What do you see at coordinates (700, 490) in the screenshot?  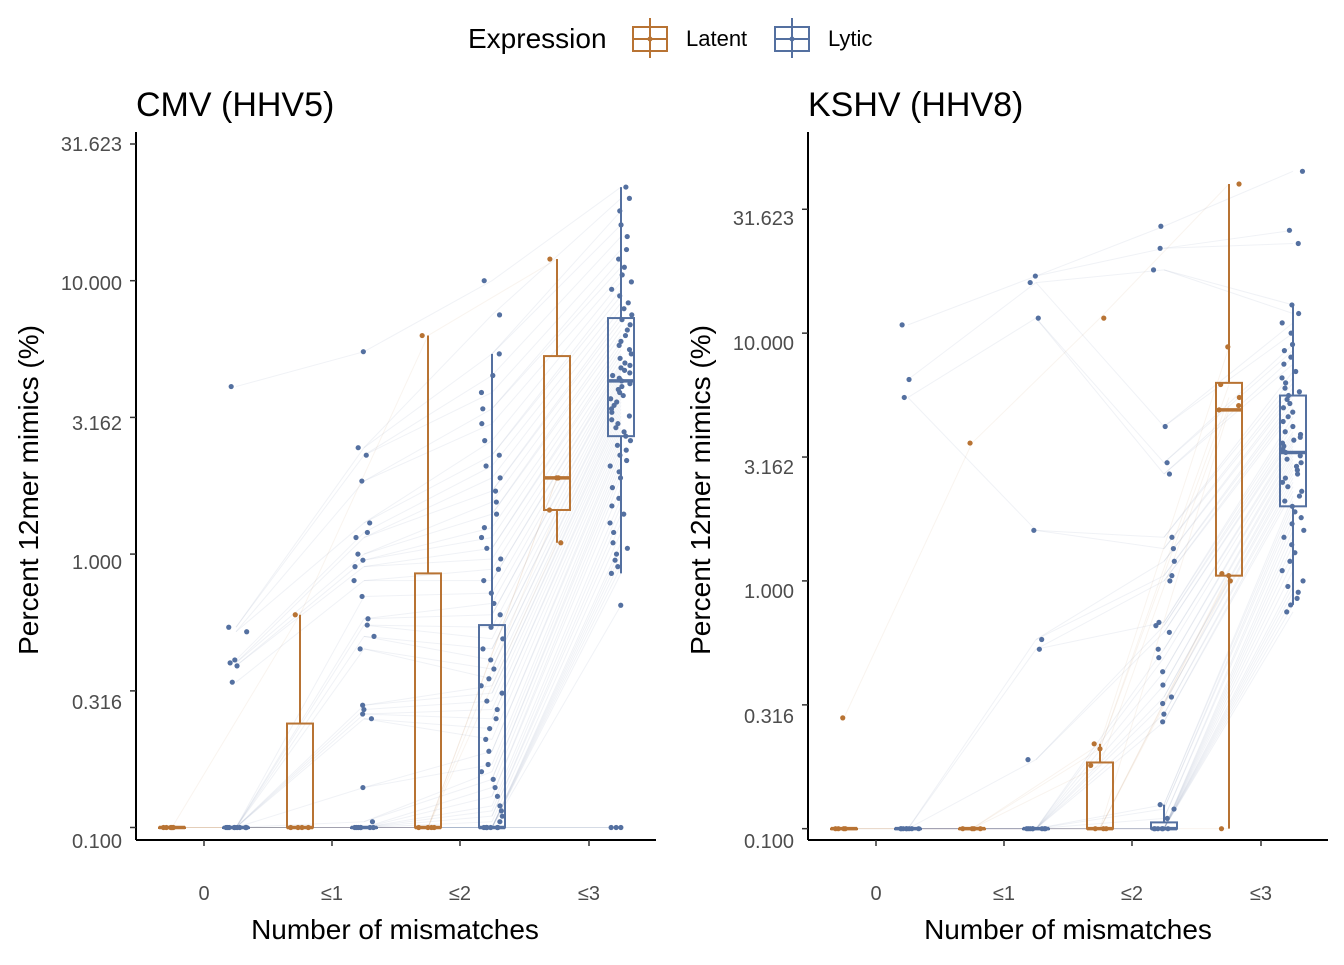 I see `y-axis-title: Percent 12mer mimics (%)` at bounding box center [700, 490].